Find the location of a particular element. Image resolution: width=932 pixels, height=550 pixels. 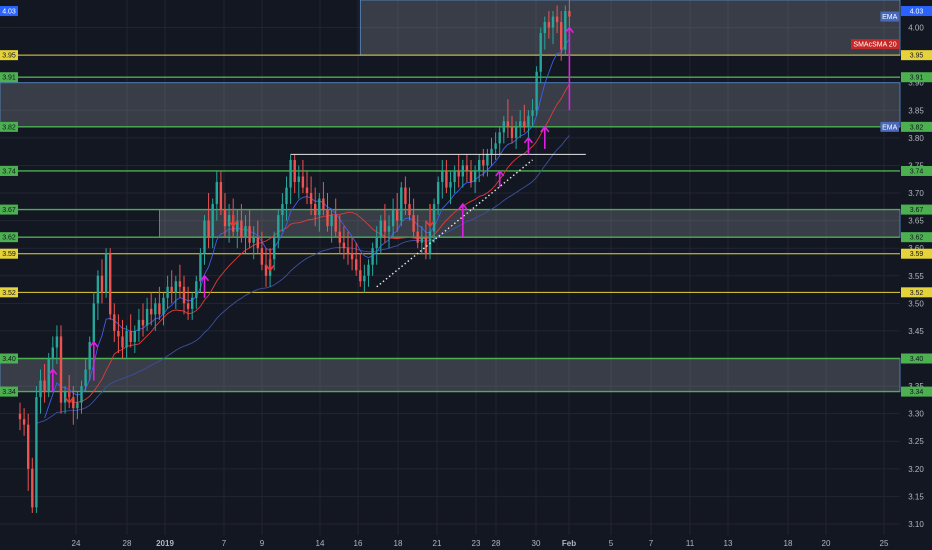

level-tag-label: 3.34 is located at coordinates (917, 392).